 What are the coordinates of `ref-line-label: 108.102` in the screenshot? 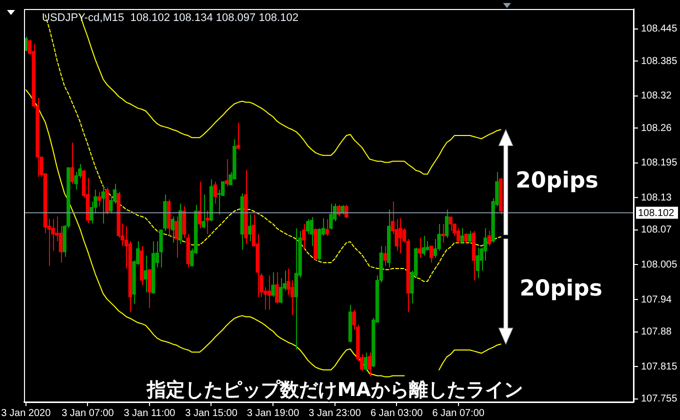 It's located at (656, 213).